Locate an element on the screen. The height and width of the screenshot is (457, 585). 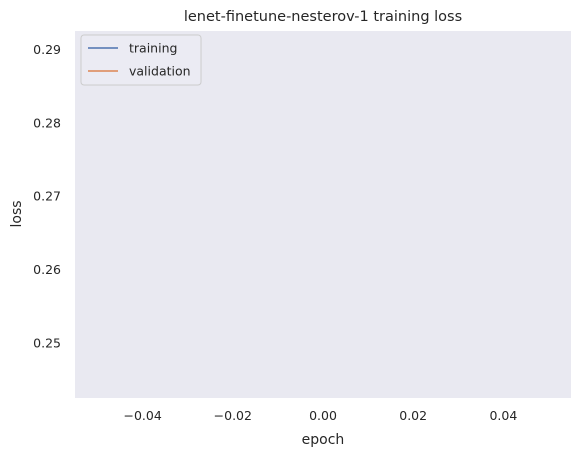
legend-label-validation: validation is located at coordinates (160, 71).